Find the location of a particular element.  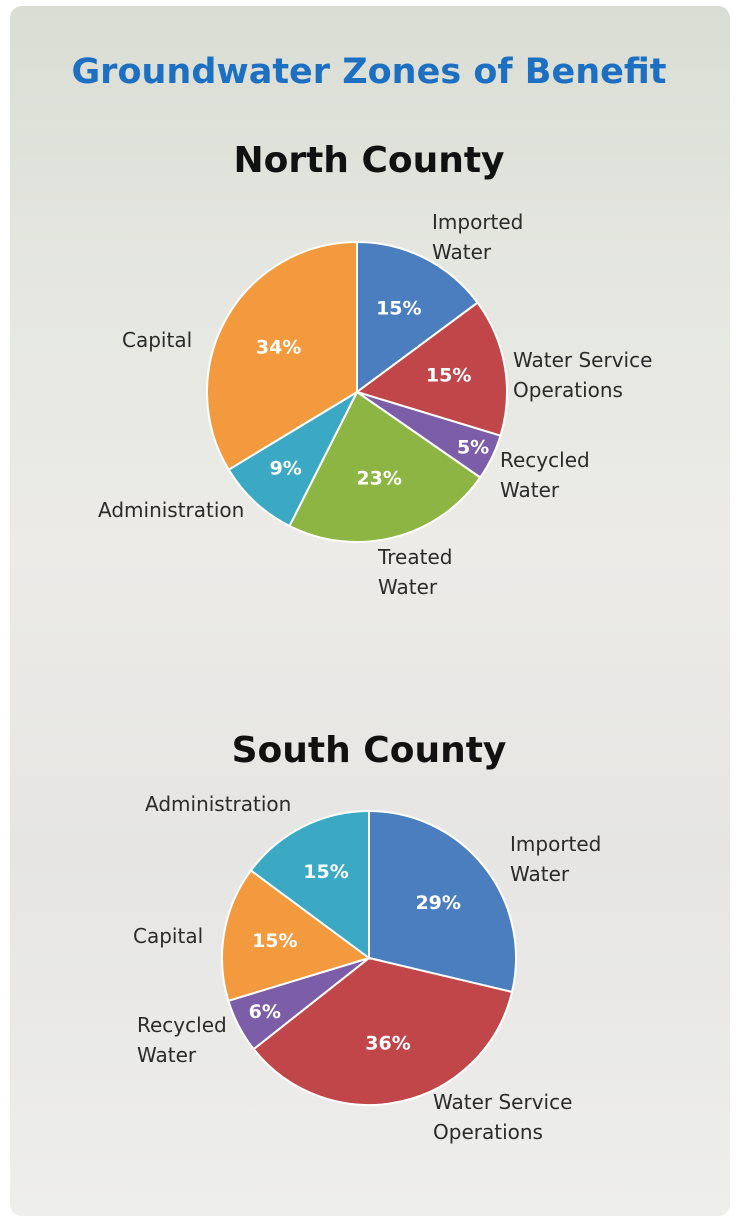

value-label: 34% is located at coordinates (278, 347).